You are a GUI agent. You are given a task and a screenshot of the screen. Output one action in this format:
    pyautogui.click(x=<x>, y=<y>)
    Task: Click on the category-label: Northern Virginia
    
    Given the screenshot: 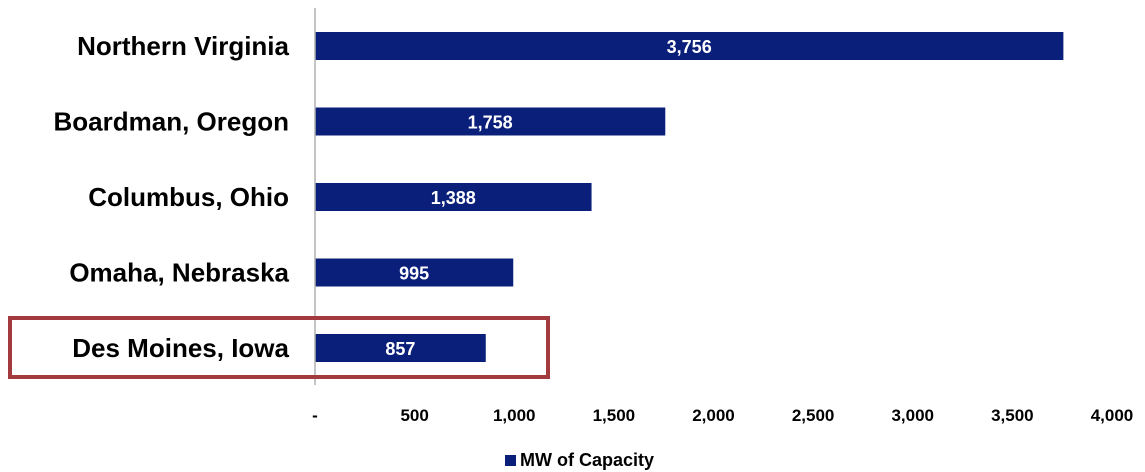 What is the action you would take?
    pyautogui.click(x=183, y=46)
    